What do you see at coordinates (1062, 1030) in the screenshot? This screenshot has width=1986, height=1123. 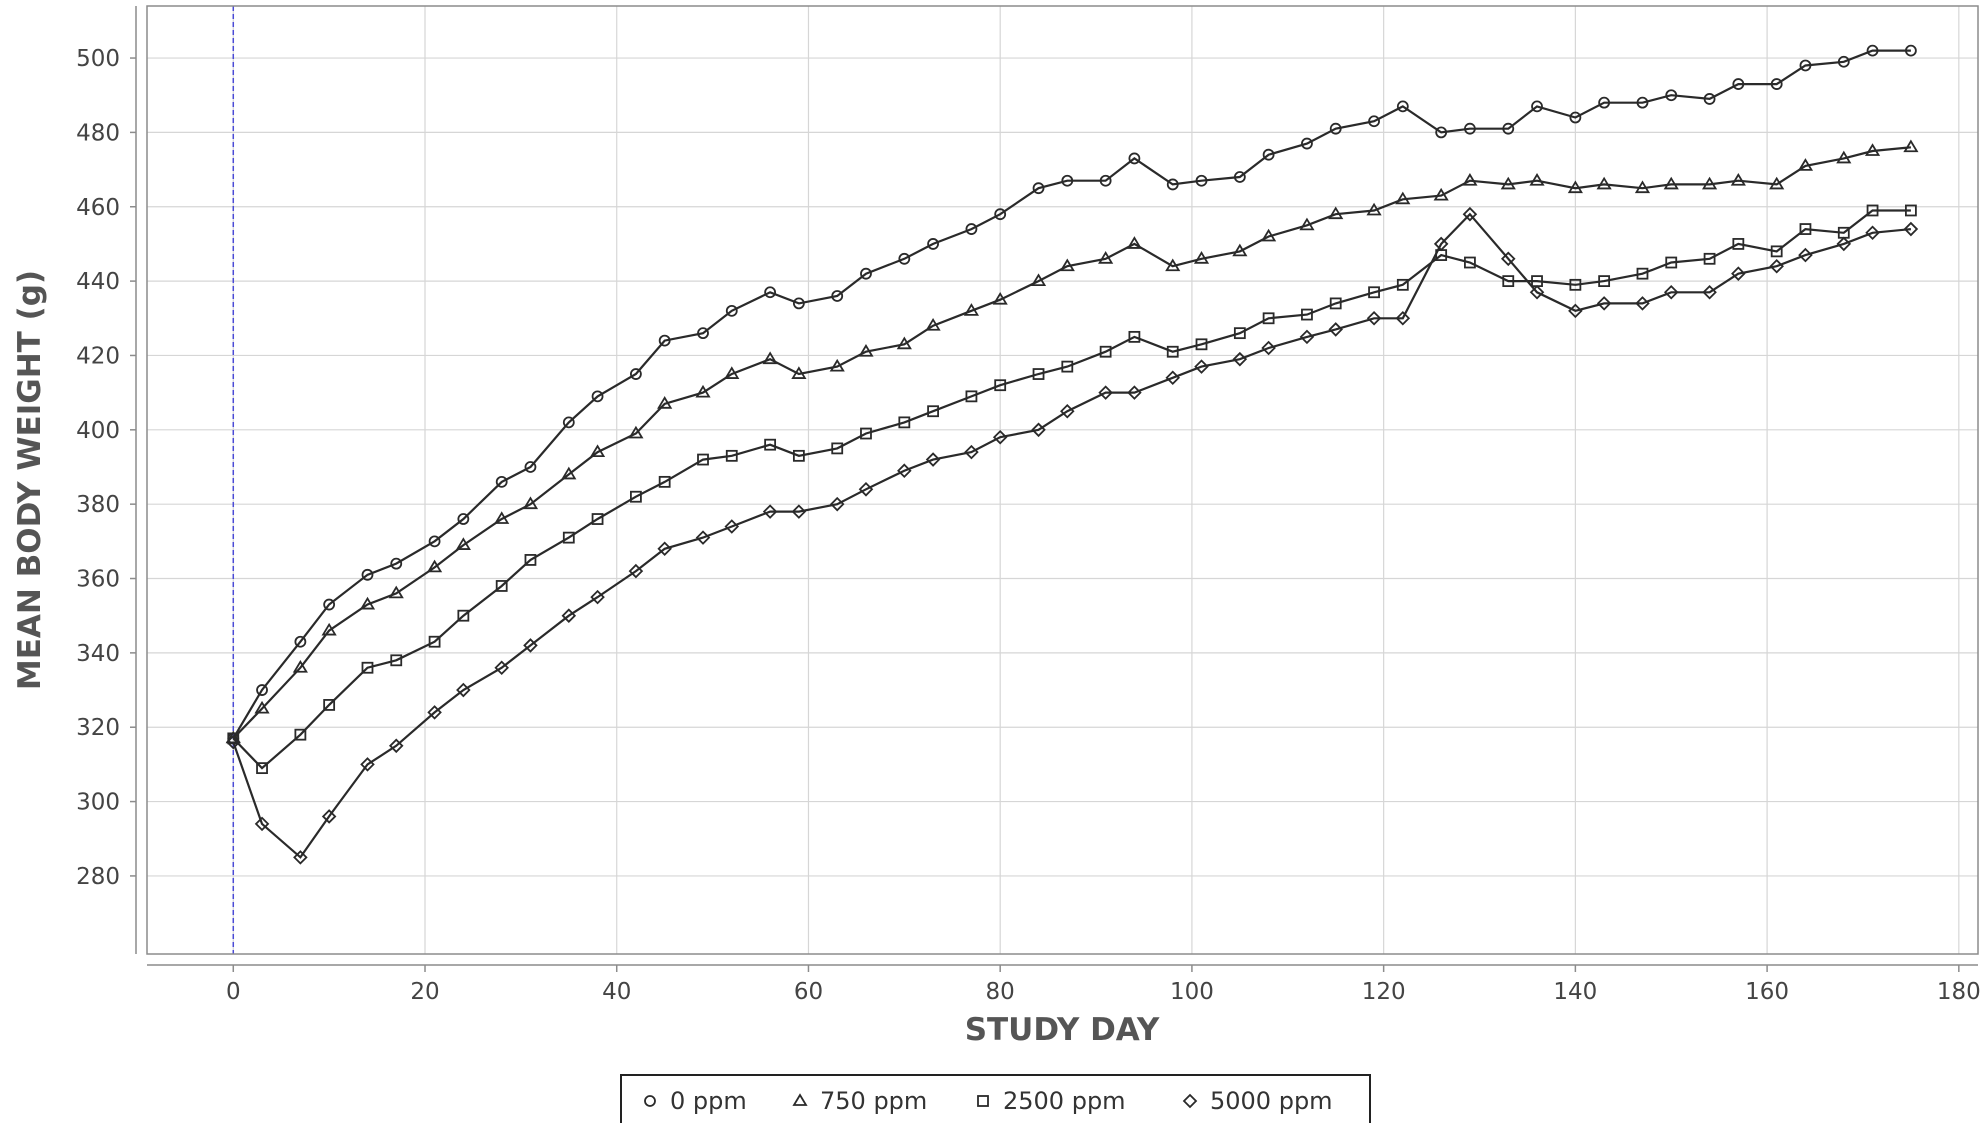 I see `x-axis-title: STUDY DAY` at bounding box center [1062, 1030].